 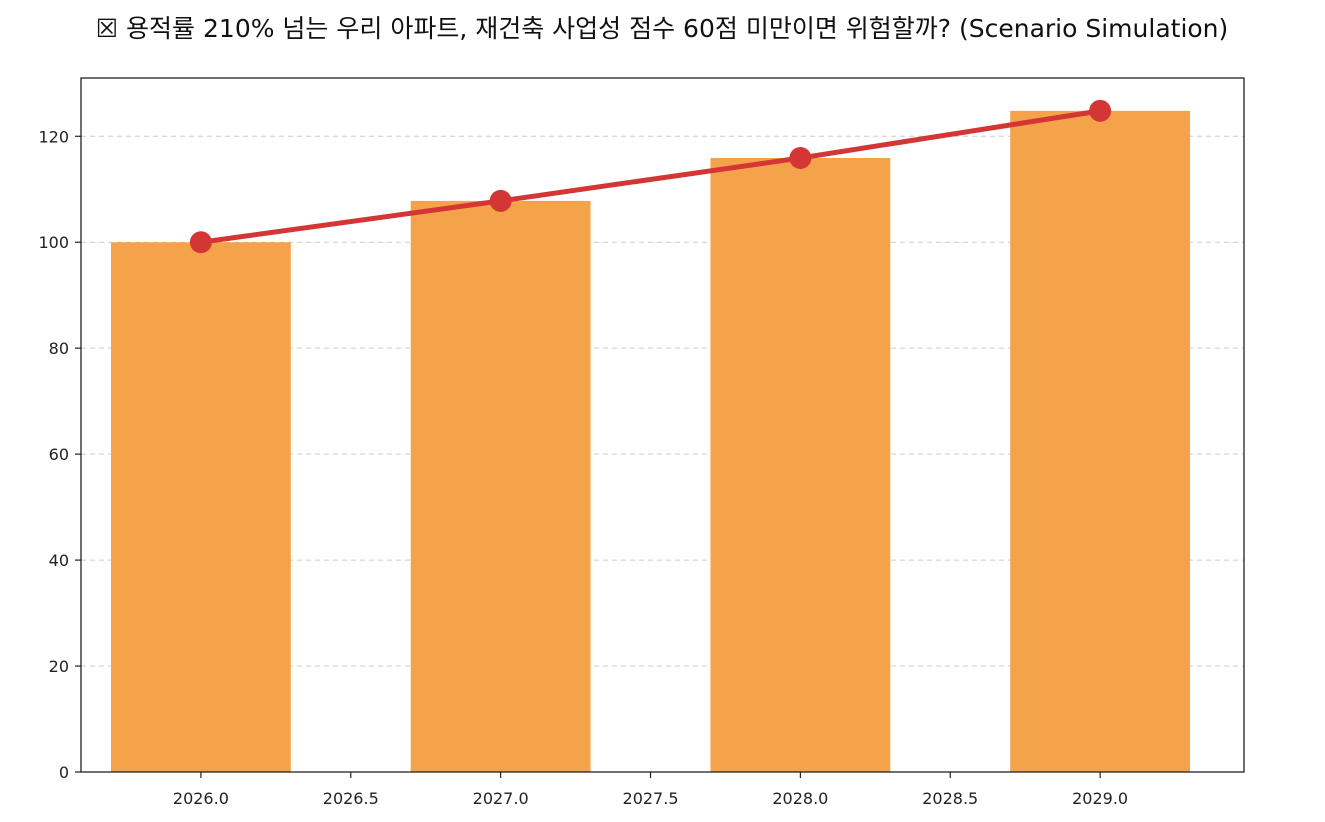 I want to click on x-tick-label-6: 2029.0, so click(x=1100, y=798).